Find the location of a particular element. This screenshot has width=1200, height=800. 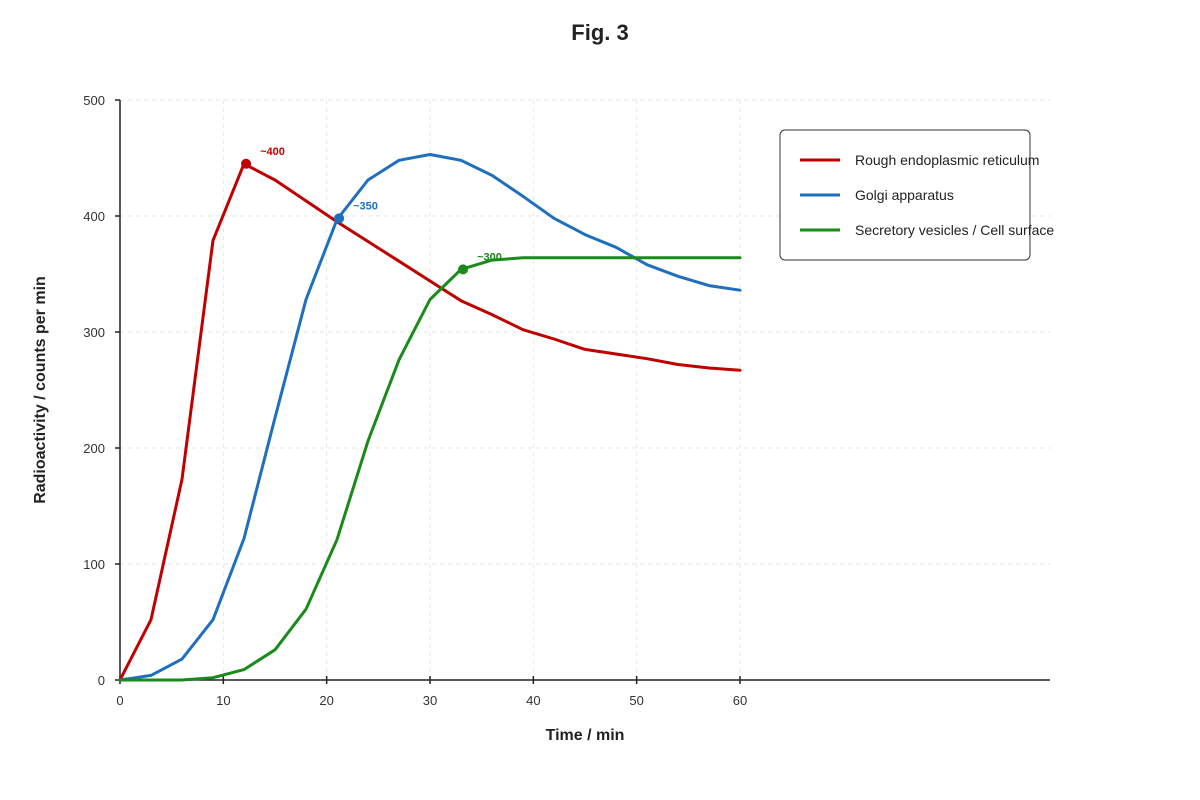

chart-title: Fig. 3 is located at coordinates (599, 32).